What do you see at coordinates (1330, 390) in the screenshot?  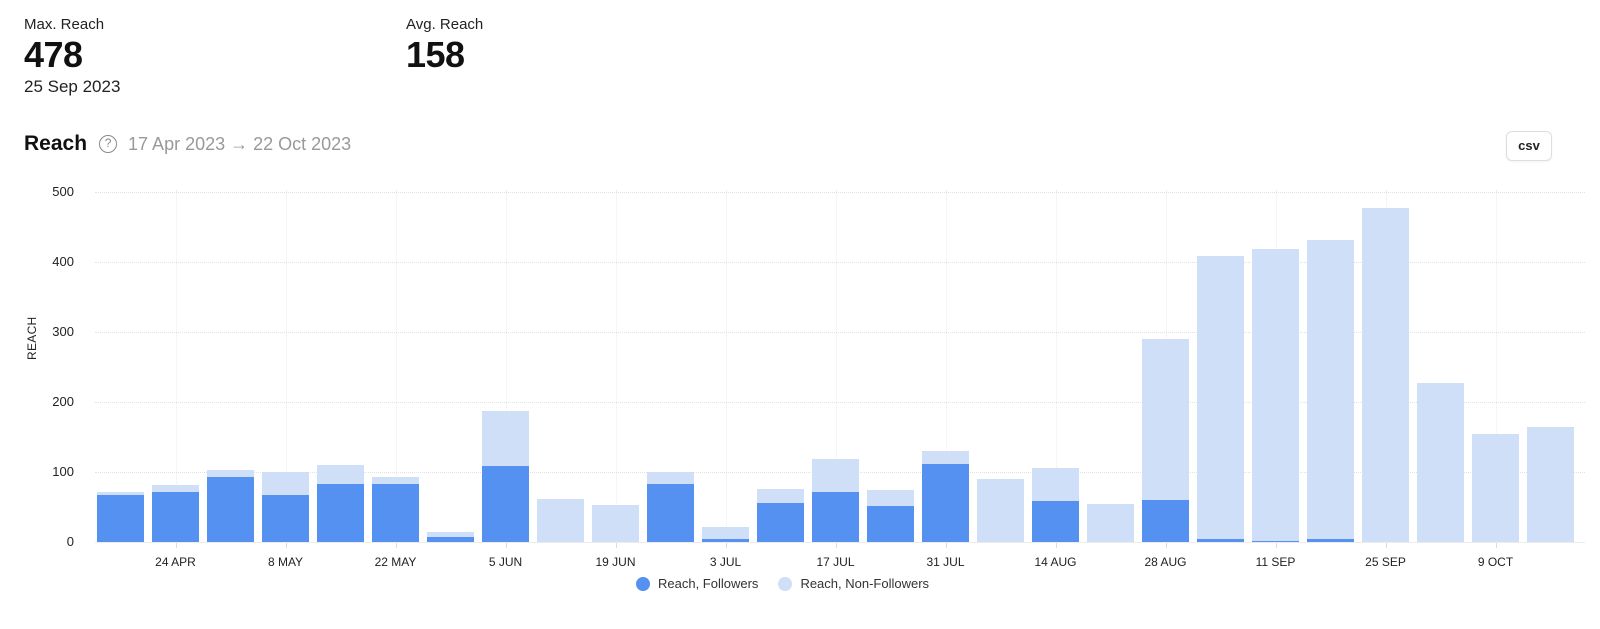 I see `bar-18-sep` at bounding box center [1330, 390].